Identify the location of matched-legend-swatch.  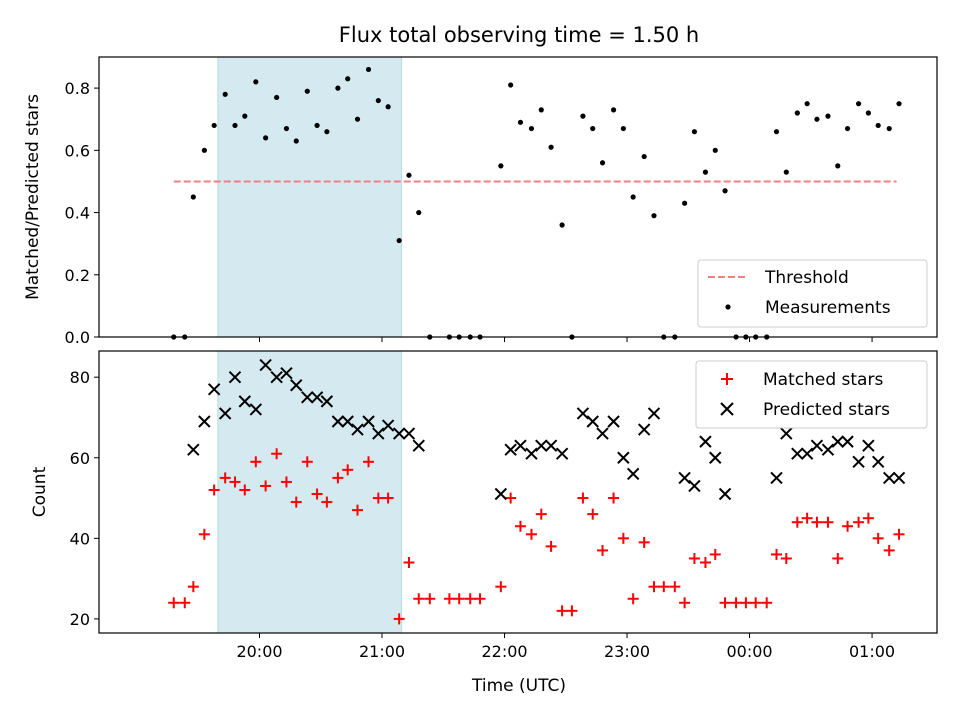
(727, 379).